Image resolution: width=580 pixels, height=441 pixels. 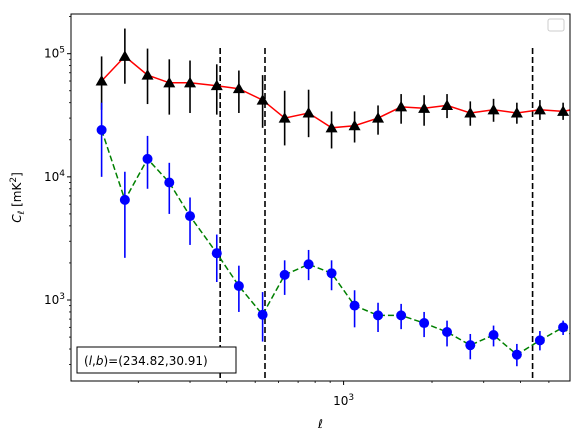 I want to click on y-axis-label: Cℓ [mK2], so click(x=18, y=197).